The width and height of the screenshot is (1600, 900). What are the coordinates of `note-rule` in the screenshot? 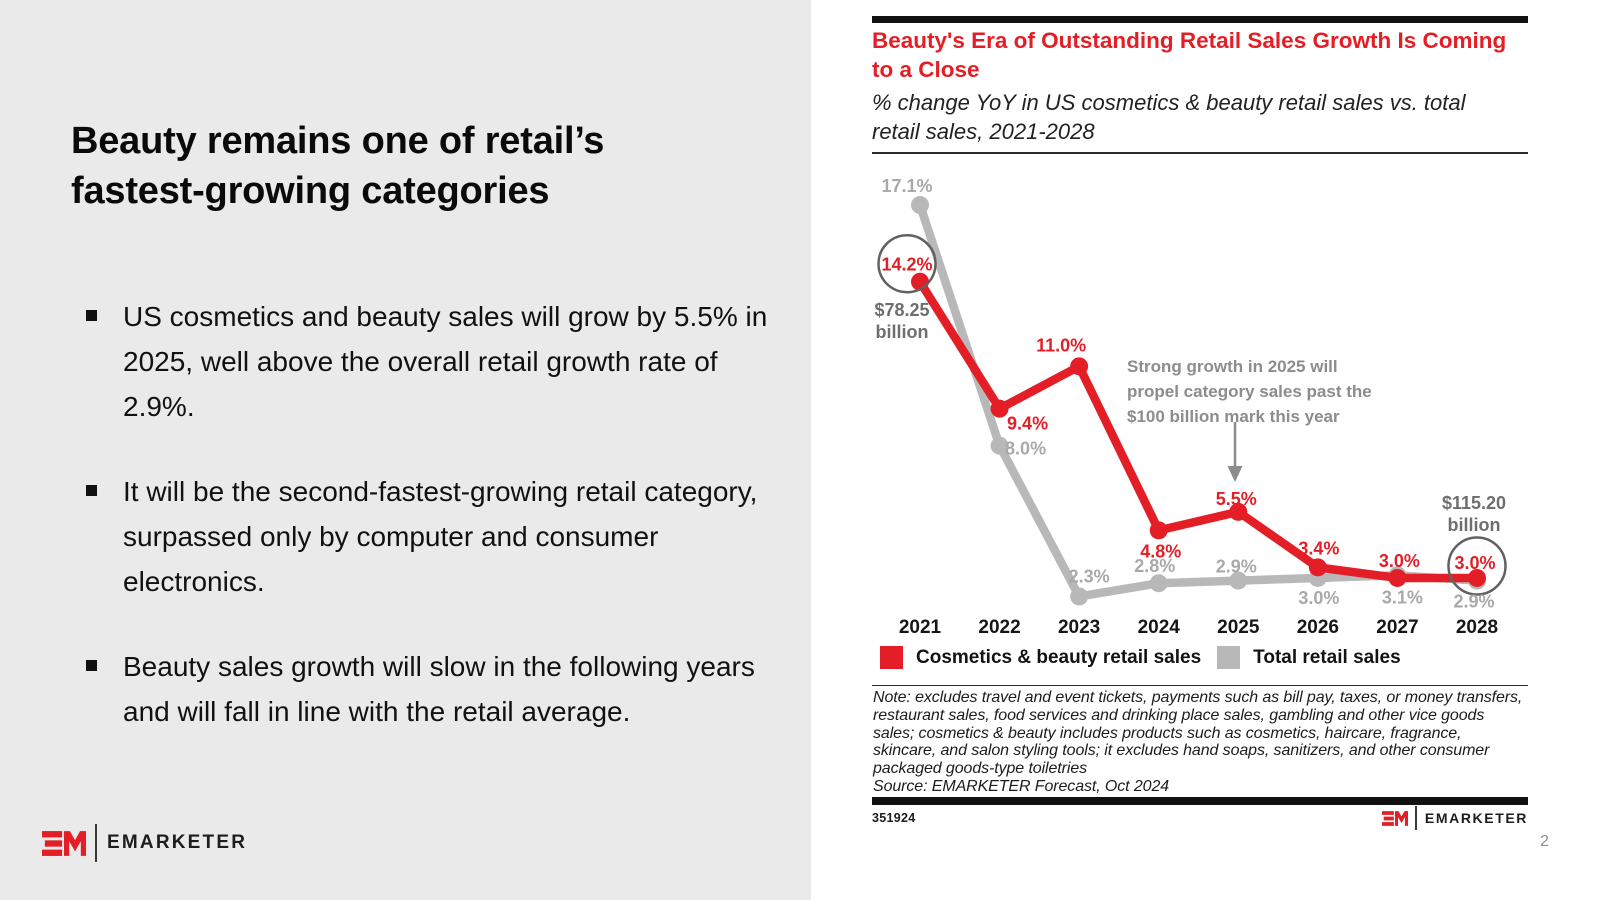 It's located at (1200, 685).